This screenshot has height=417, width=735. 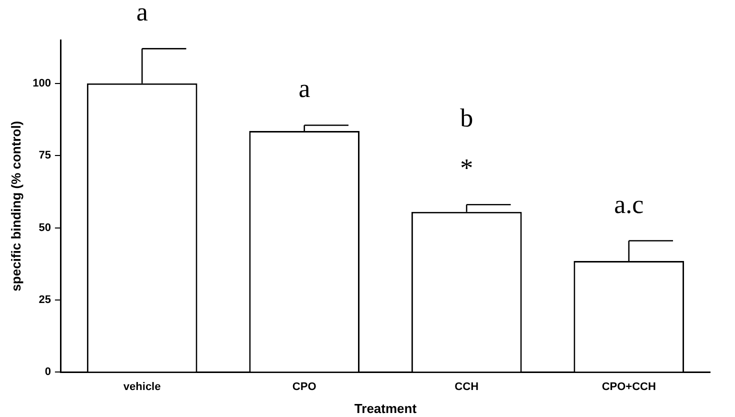 I want to click on y-tick-label: 50, so click(x=44, y=228).